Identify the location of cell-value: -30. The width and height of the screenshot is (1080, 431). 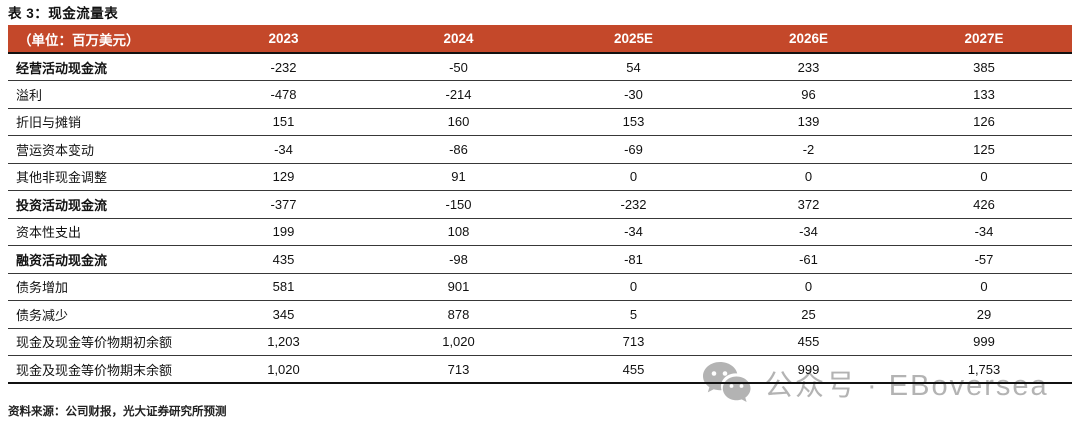
(633, 94).